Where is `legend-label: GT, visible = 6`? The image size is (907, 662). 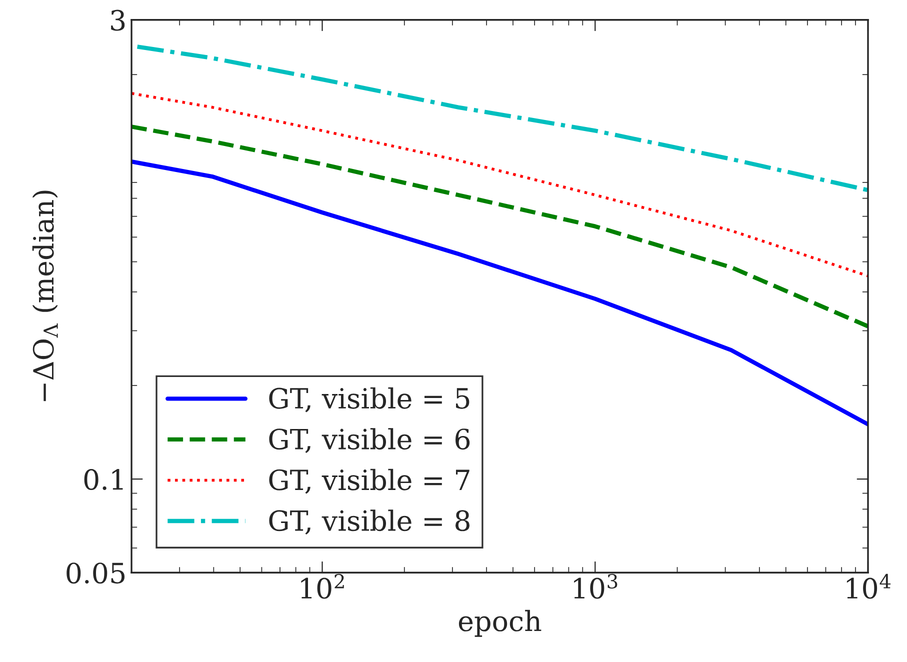
legend-label: GT, visible = 6 is located at coordinates (369, 440).